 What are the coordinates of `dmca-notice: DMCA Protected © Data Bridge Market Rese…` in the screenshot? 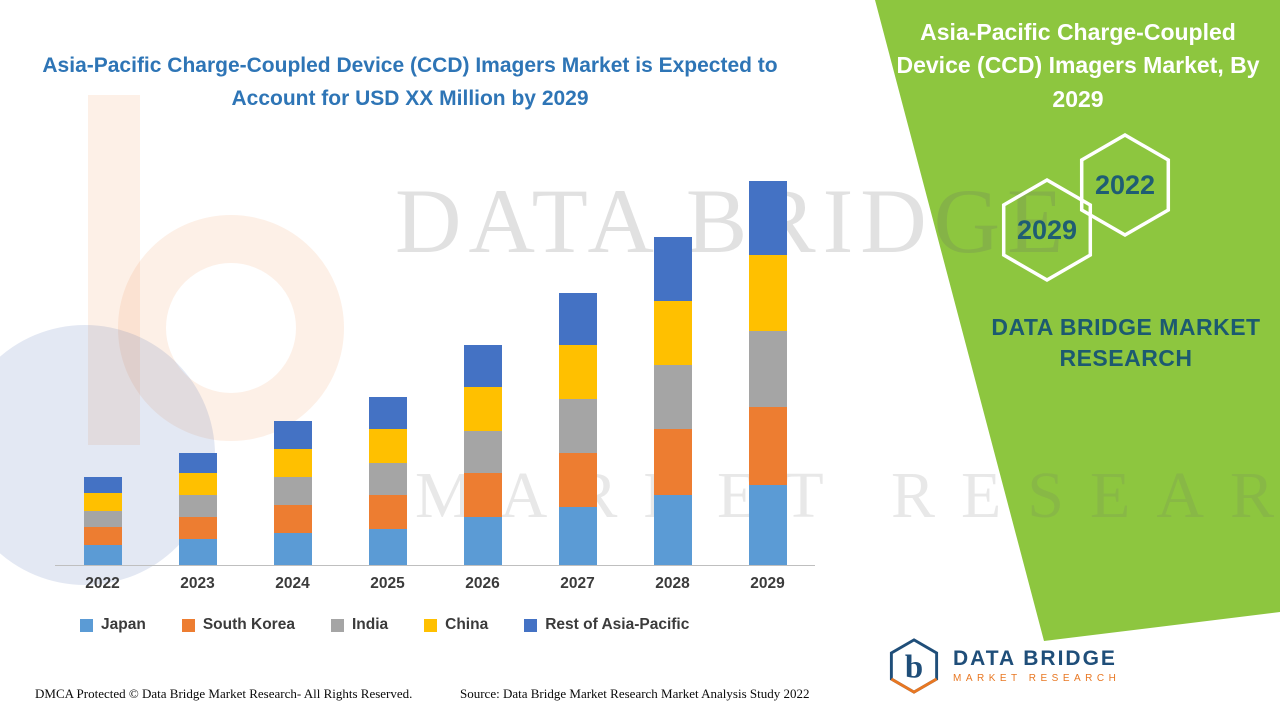 It's located at (224, 693).